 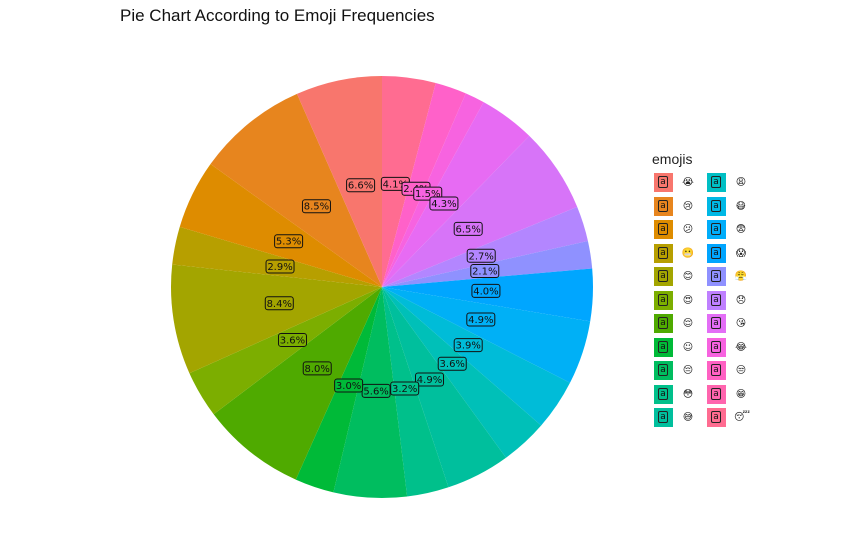 I want to click on slice-label: 8.0%, so click(x=317, y=368).